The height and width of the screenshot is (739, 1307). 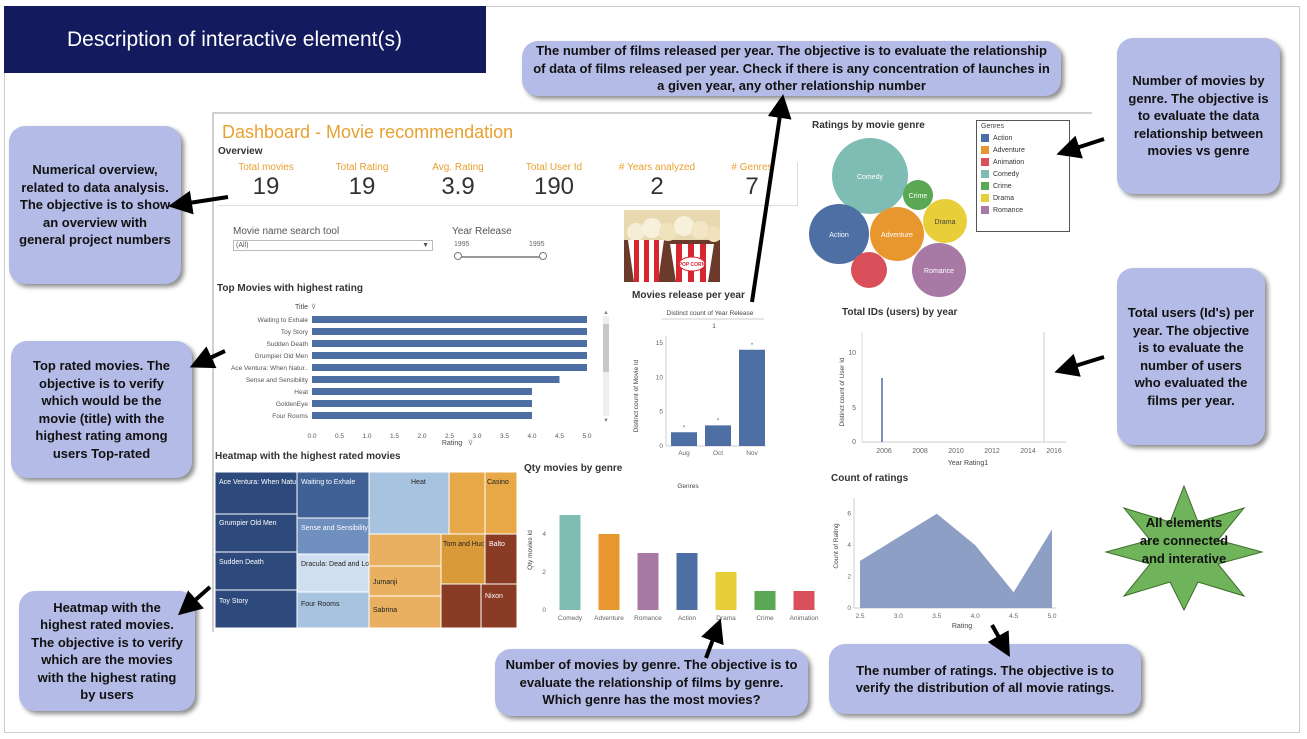 What do you see at coordinates (543, 256) in the screenshot?
I see `year-slider-handle-max` at bounding box center [543, 256].